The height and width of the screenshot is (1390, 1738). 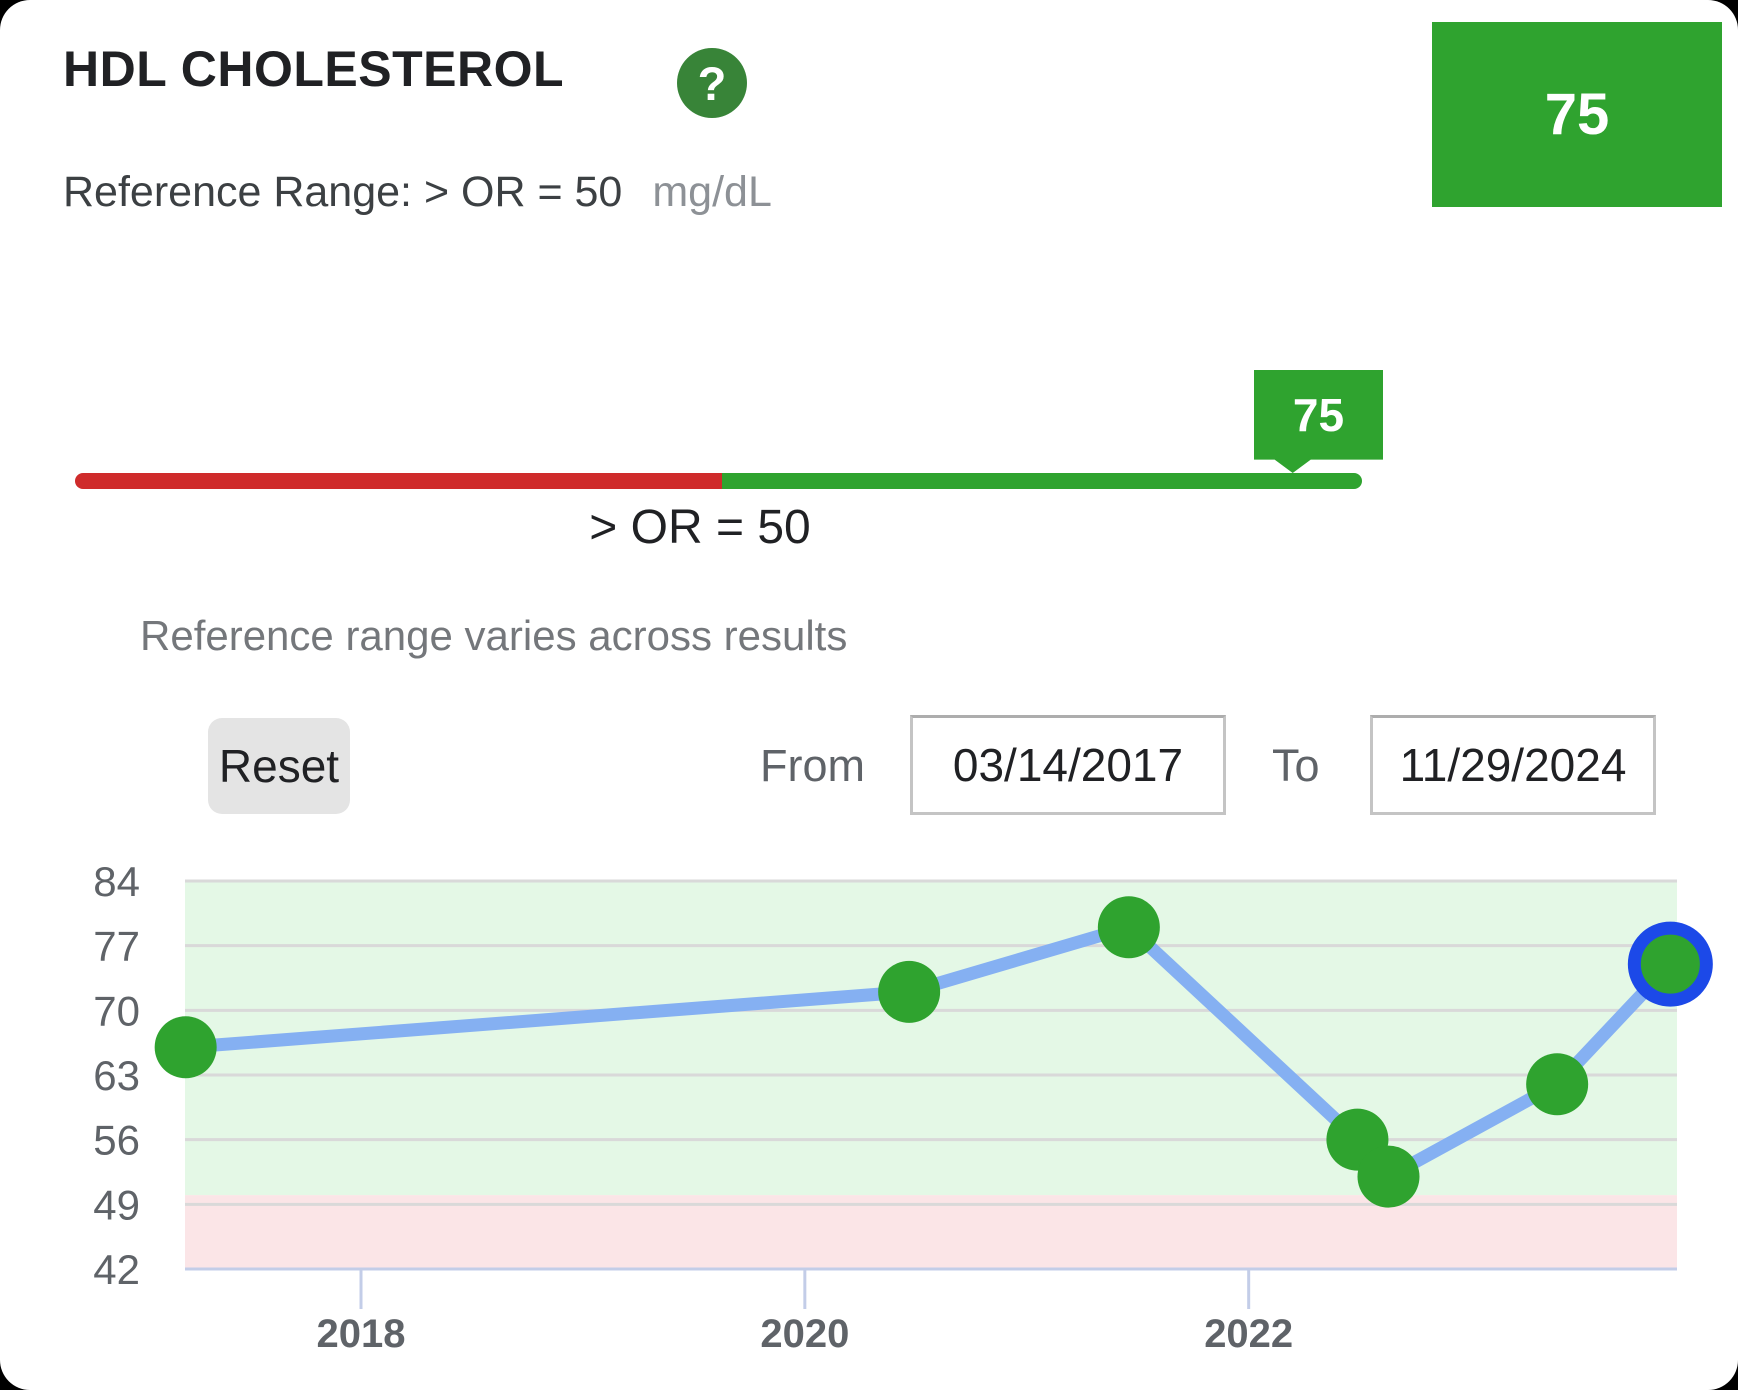 I want to click on data-point-selected, so click(x=1670, y=964).